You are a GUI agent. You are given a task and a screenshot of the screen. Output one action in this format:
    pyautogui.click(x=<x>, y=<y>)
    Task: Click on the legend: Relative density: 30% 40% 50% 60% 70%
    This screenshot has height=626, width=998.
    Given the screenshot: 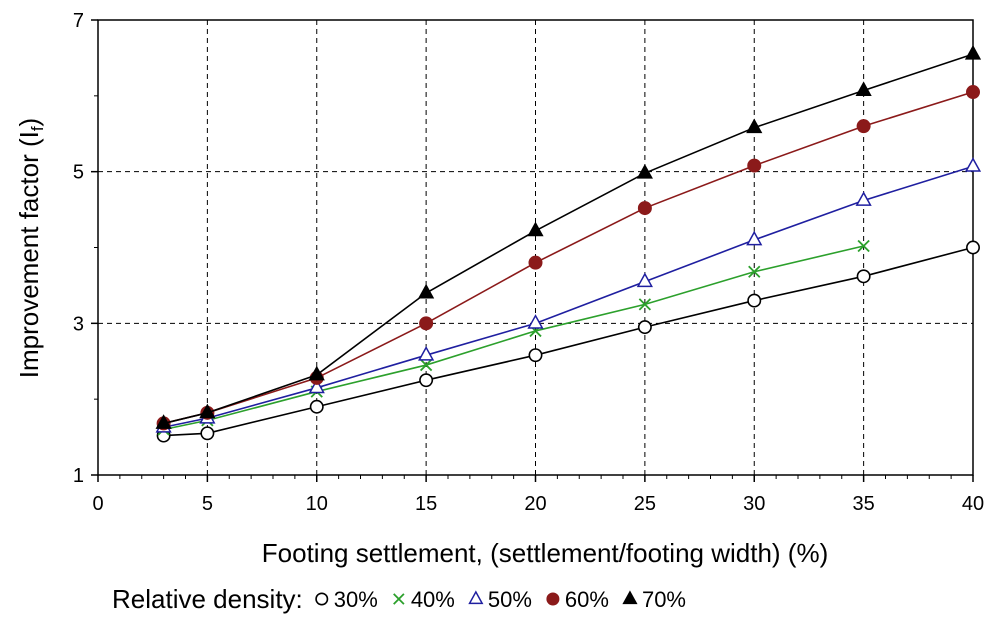 What is the action you would take?
    pyautogui.click(x=399, y=599)
    